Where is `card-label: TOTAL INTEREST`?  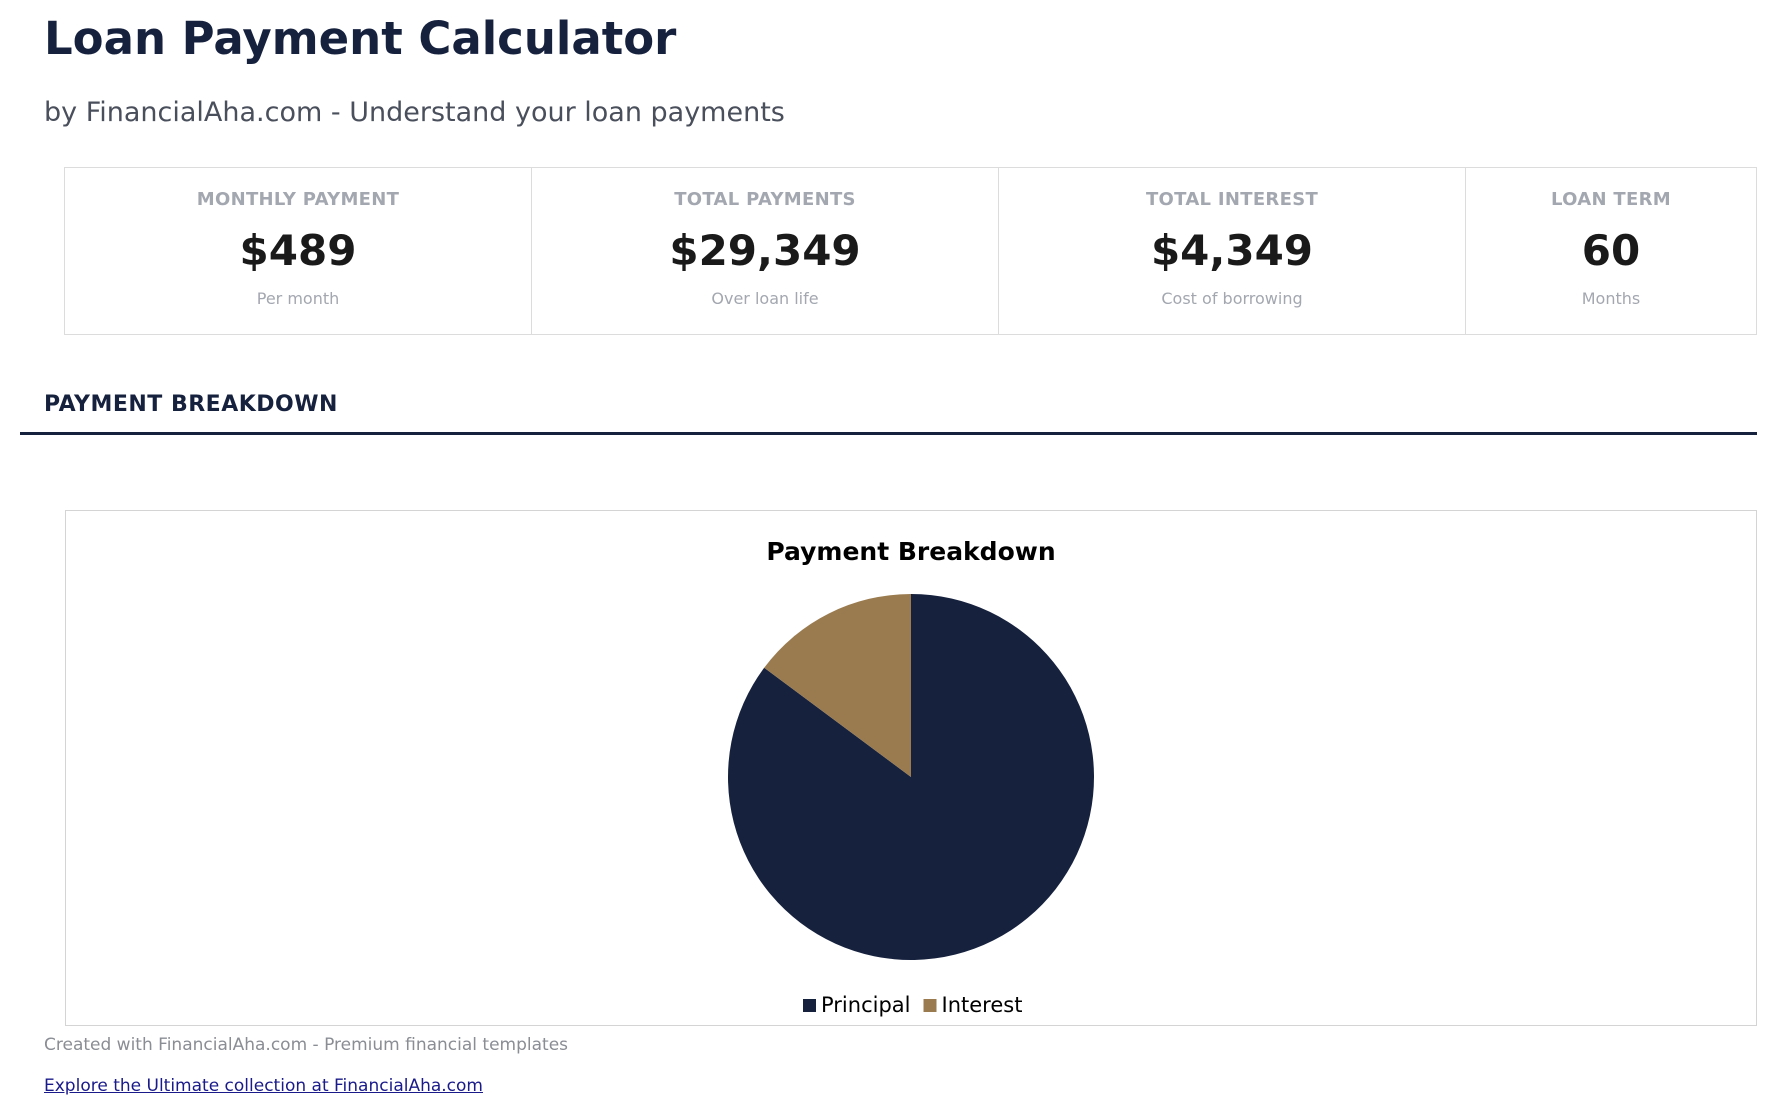 card-label: TOTAL INTEREST is located at coordinates (1232, 199).